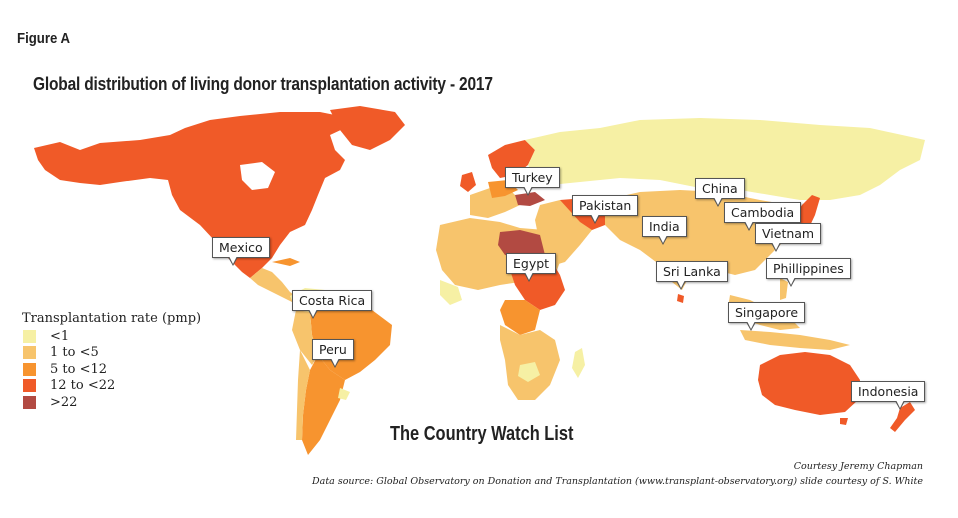 This screenshot has width=958, height=518. Describe the element at coordinates (808, 268) in the screenshot. I see `callout-phillippines: Phillippines` at that location.